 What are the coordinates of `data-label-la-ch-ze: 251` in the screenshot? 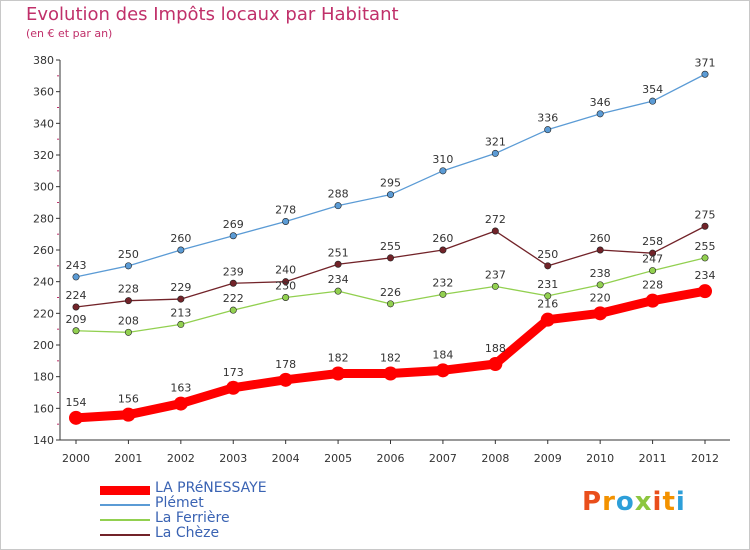 It's located at (338, 252).